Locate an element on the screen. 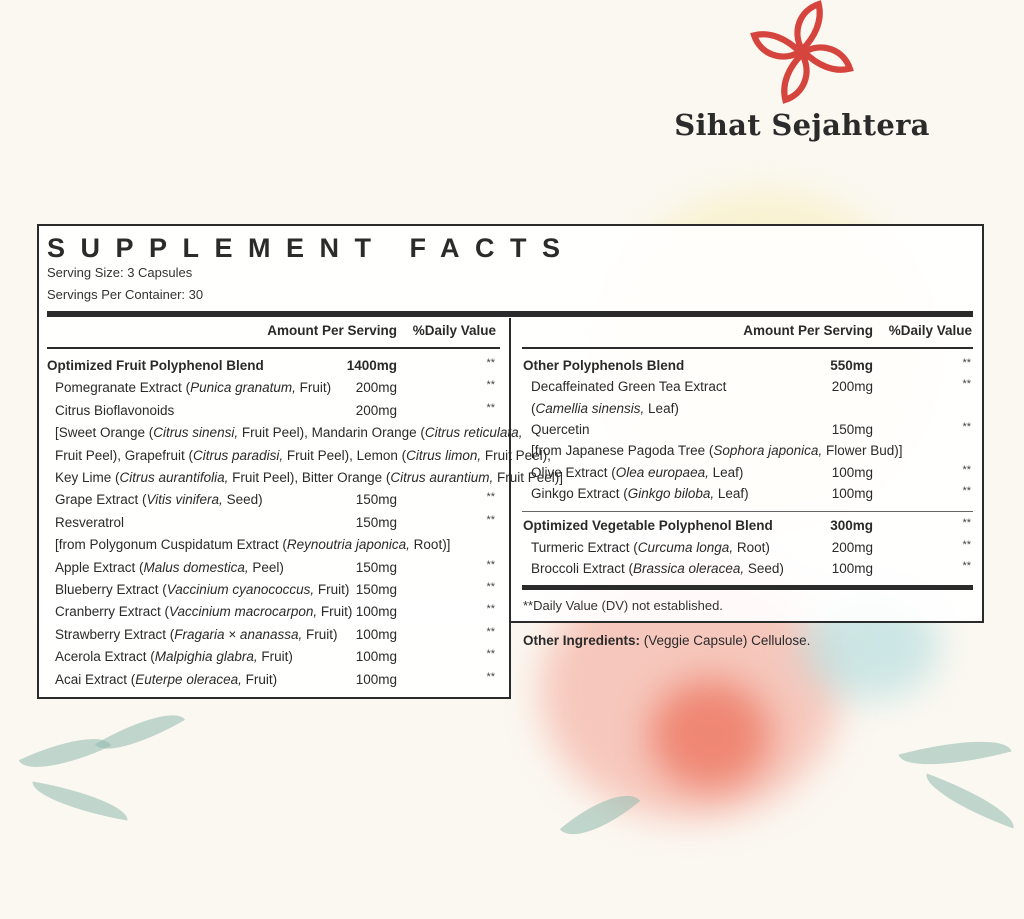  ingredient-text: Fruit Peel), is located at coordinates (516, 455).